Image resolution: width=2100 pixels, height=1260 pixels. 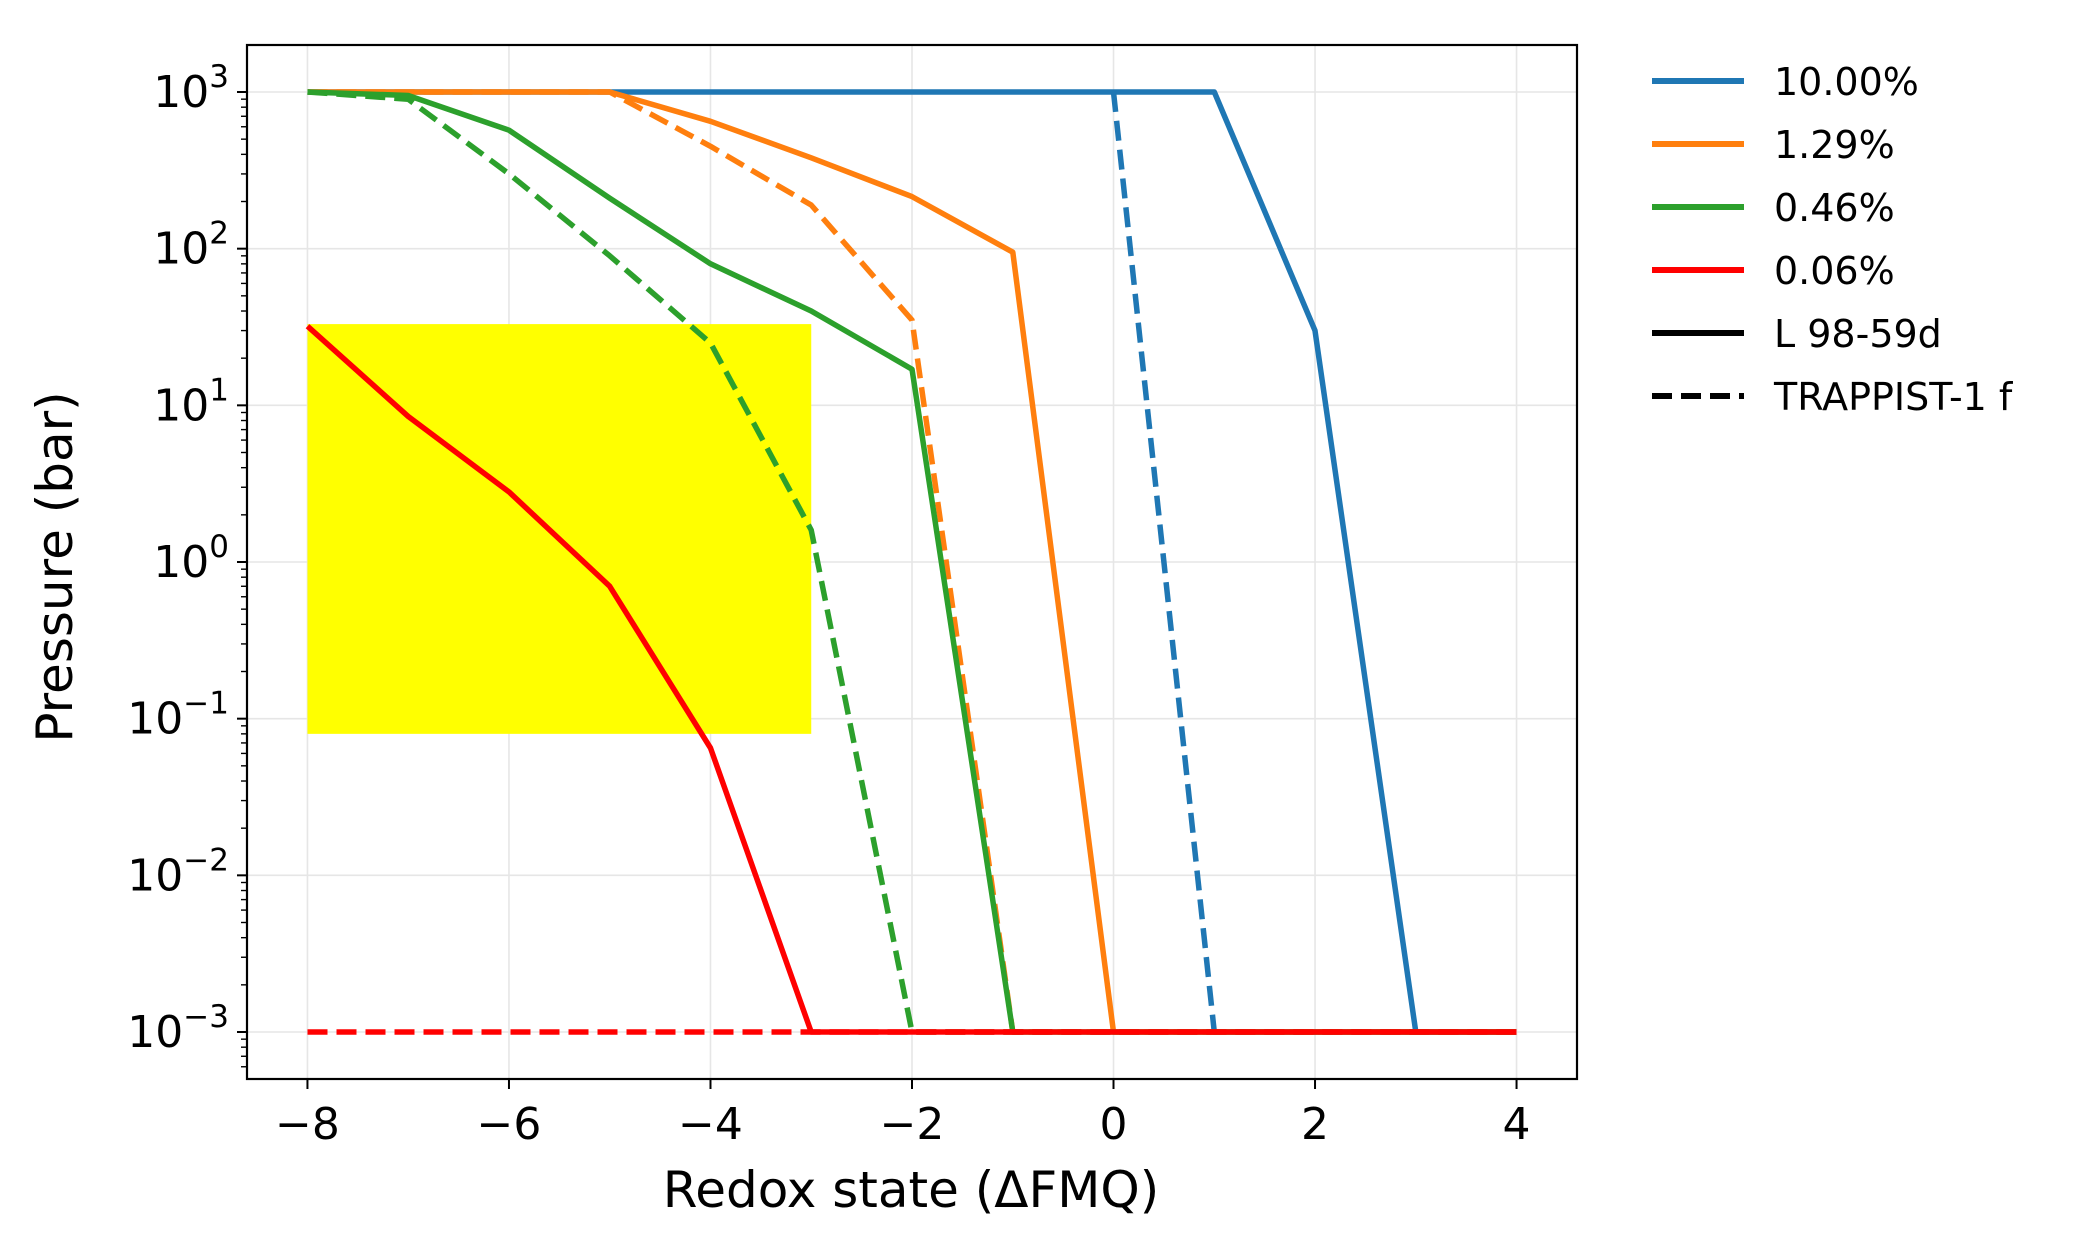 I want to click on y-tick-label: 10⁻³, so click(x=178, y=1028).